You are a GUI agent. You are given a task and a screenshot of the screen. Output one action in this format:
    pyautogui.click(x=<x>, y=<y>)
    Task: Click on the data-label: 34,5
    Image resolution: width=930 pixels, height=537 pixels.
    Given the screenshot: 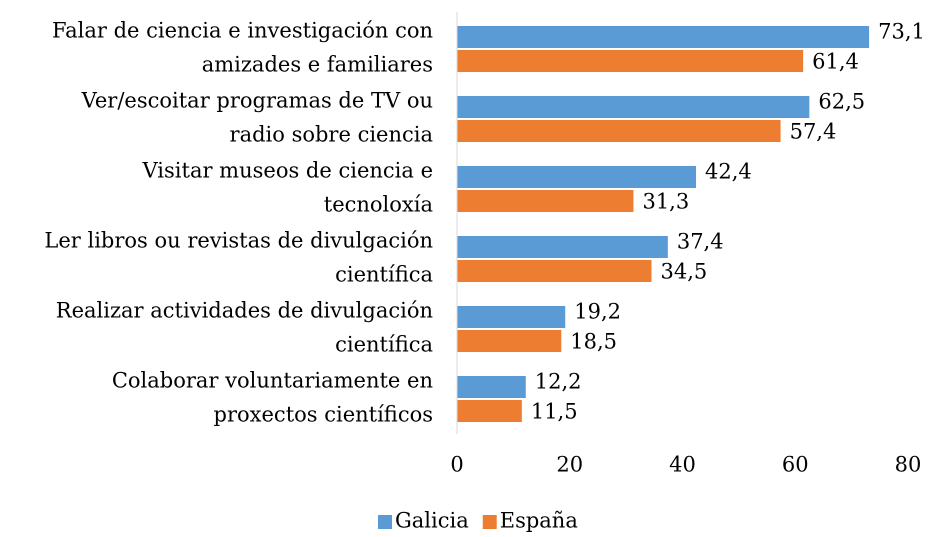 What is the action you would take?
    pyautogui.click(x=683, y=272)
    